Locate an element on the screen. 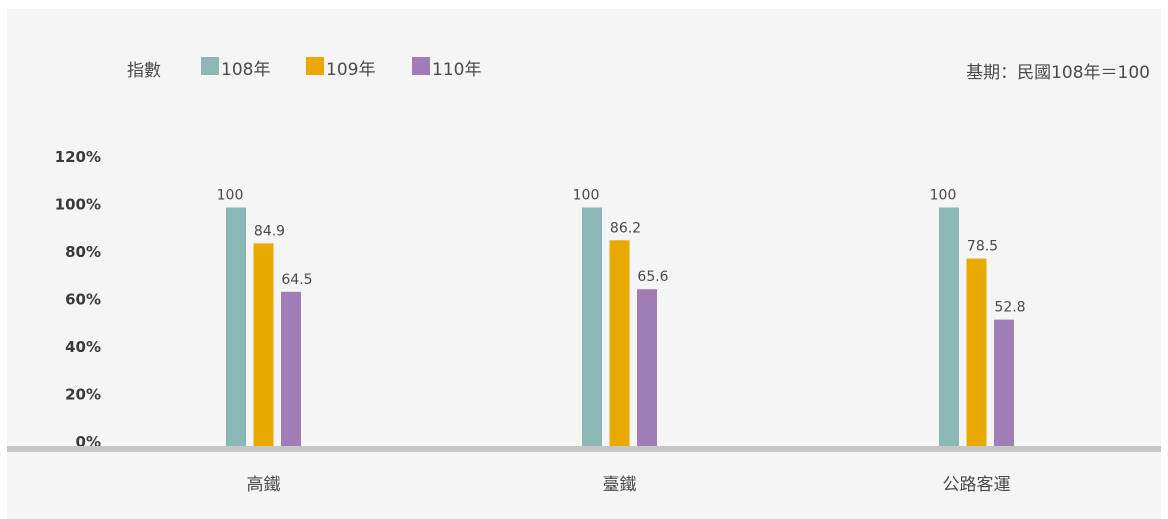 Image resolution: width=1168 pixels, height=519 pixels. x-axis: 高鐵 臺鐵 公路客運 is located at coordinates (629, 485).